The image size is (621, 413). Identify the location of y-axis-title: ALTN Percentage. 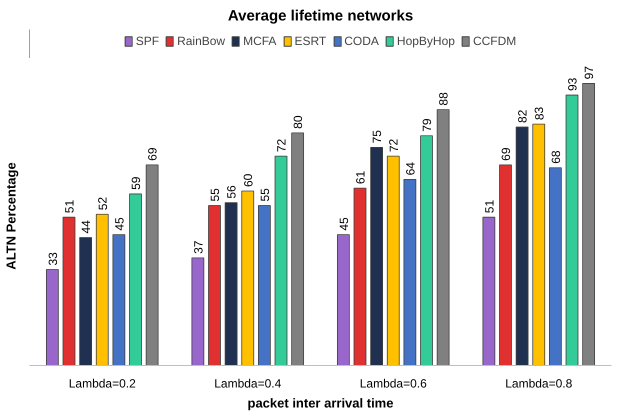
(11, 216).